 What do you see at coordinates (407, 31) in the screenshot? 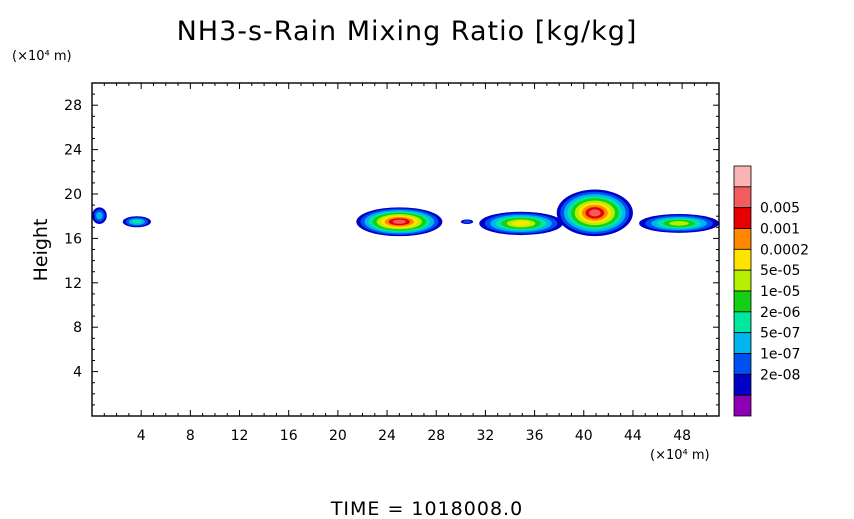
I see `chart-title: NH3-s-Rain Mixing Ratio [kg/kg]` at bounding box center [407, 31].